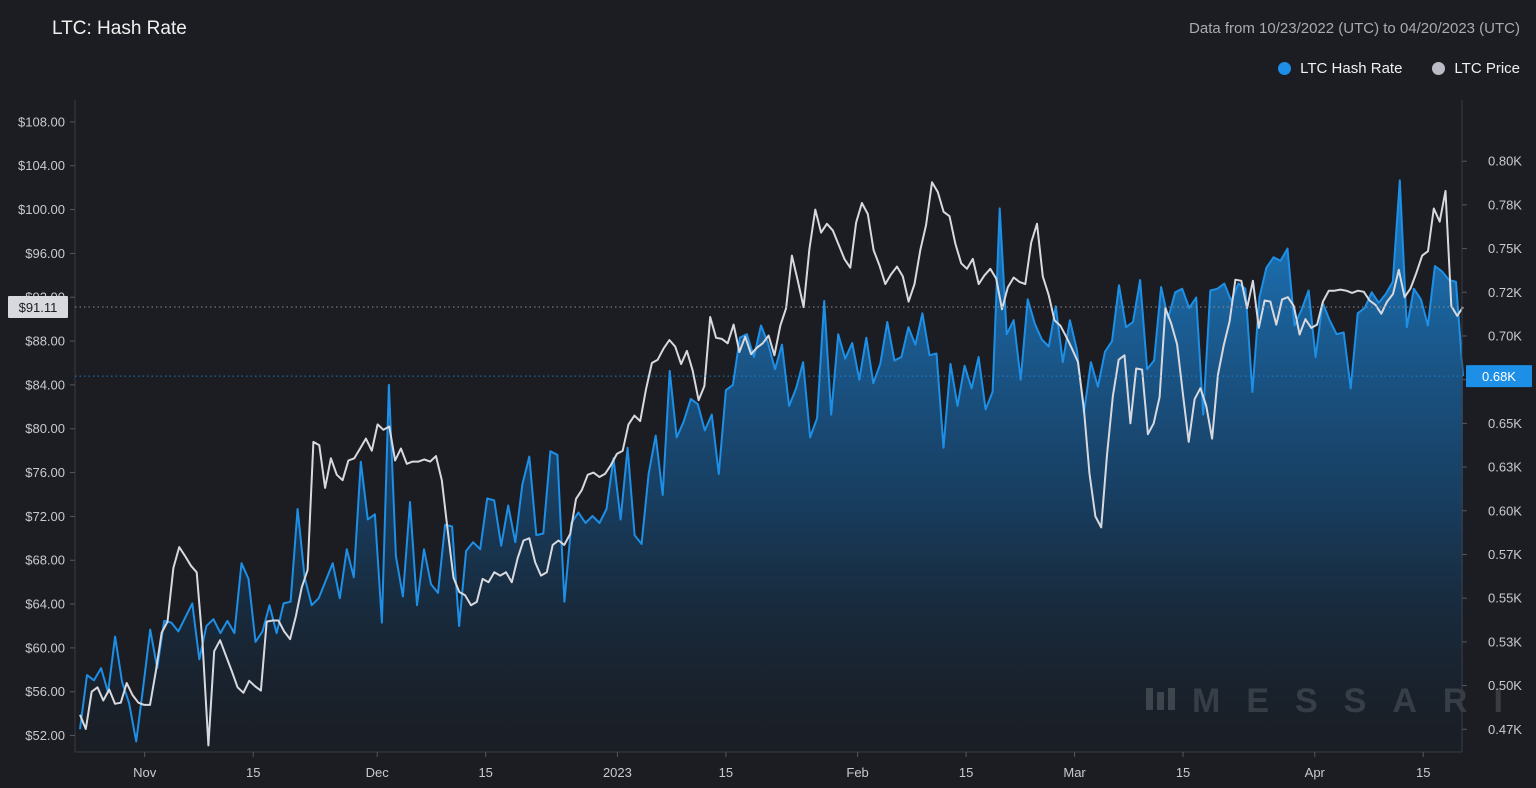  I want to click on y-right-tick-label: 0.60K, so click(1505, 510).